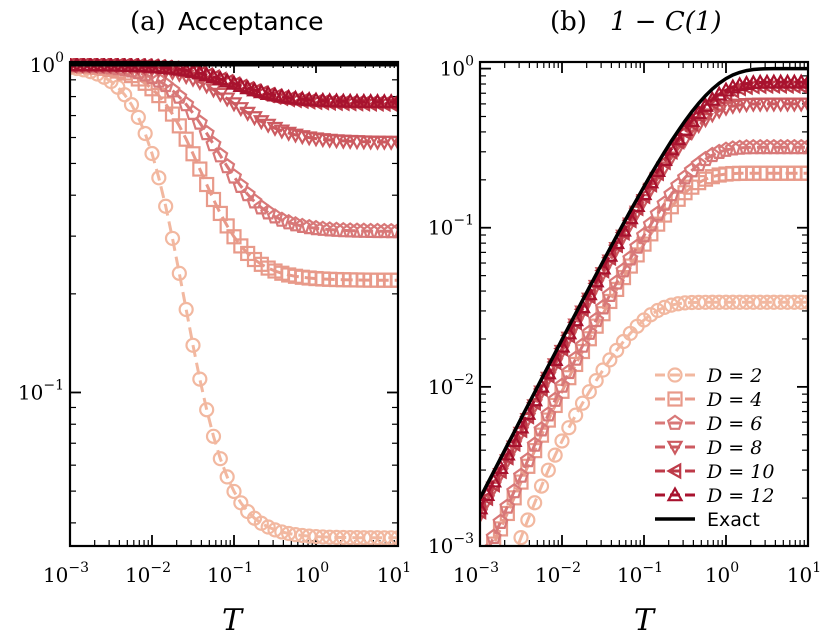 This screenshot has height=641, width=832. What do you see at coordinates (666, 22) in the screenshot?
I see `panel-b-title: 1 − C(1)` at bounding box center [666, 22].